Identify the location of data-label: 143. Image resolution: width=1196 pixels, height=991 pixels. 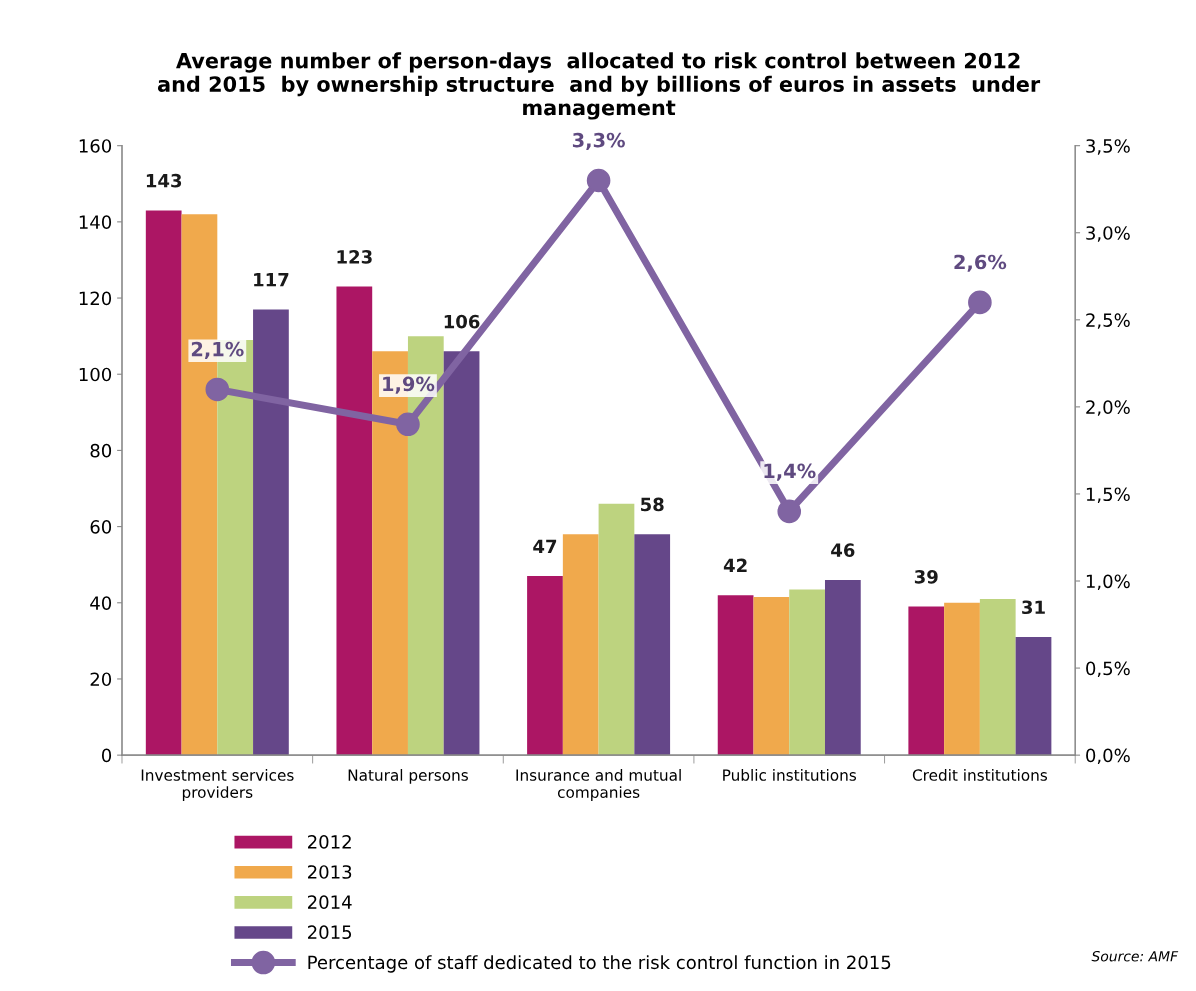
(164, 180).